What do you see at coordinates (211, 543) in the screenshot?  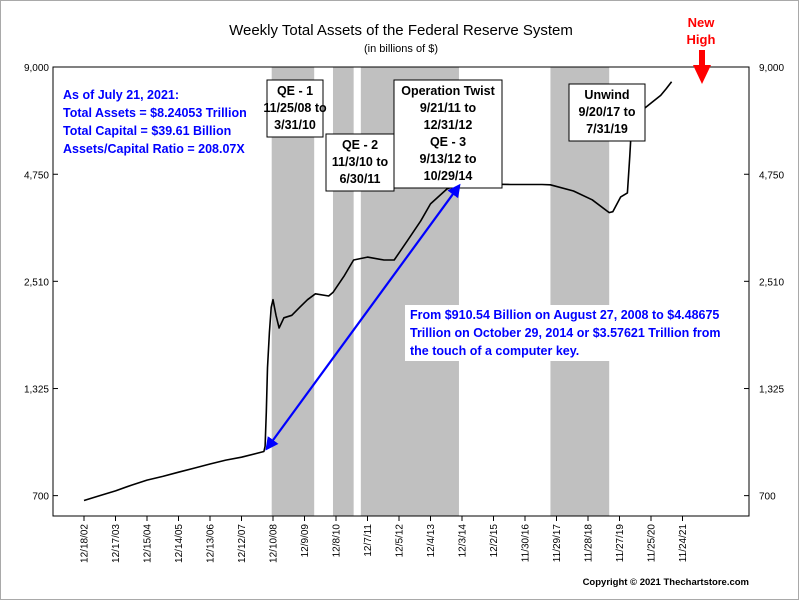 I see `x-tick-label: 12/13/06` at bounding box center [211, 543].